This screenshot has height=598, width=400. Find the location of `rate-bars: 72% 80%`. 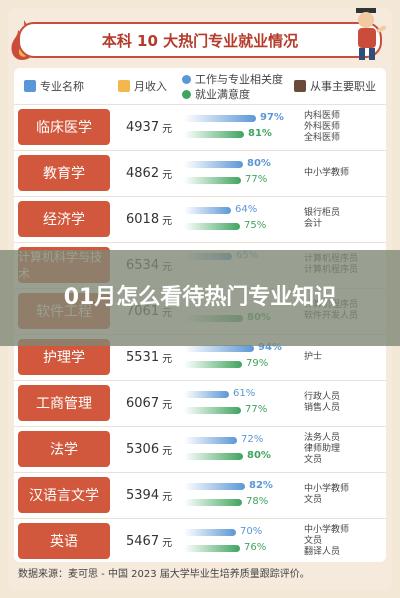

rate-bars: 72% 80% is located at coordinates (244, 450).